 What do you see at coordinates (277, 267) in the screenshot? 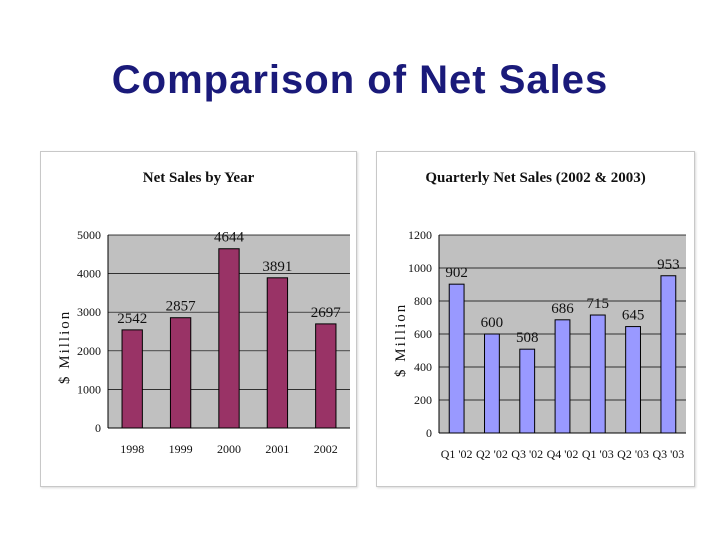
I see `data-label: 3891` at bounding box center [277, 267].